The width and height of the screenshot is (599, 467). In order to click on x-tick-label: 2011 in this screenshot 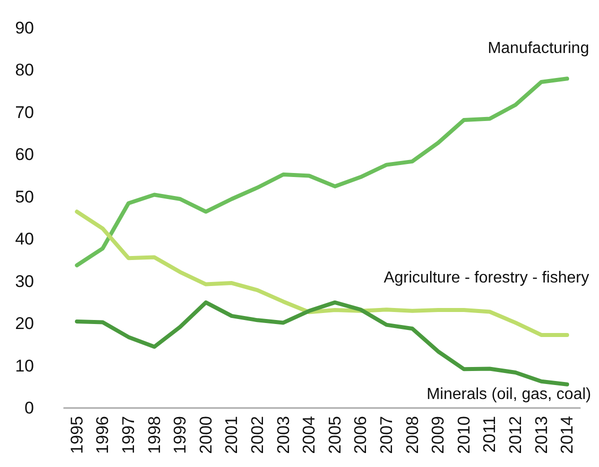, I will do `click(490, 434)`.